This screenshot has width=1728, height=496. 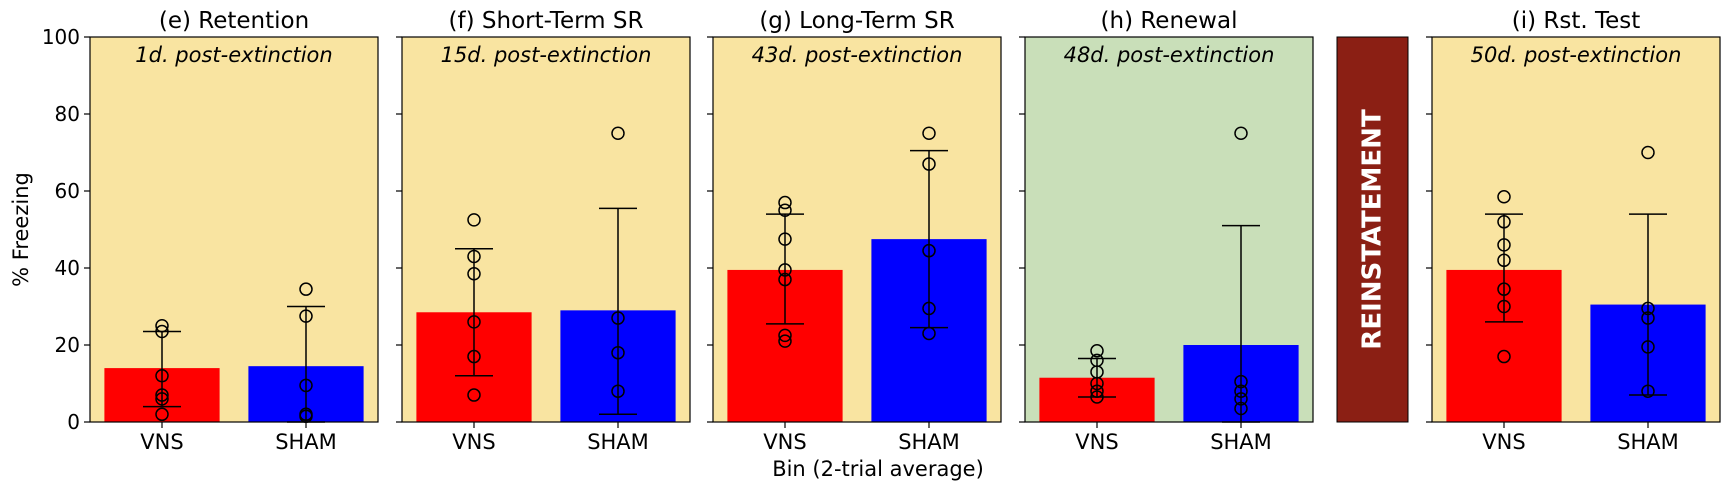 I want to click on reinstatement-block, so click(x=1372, y=229).